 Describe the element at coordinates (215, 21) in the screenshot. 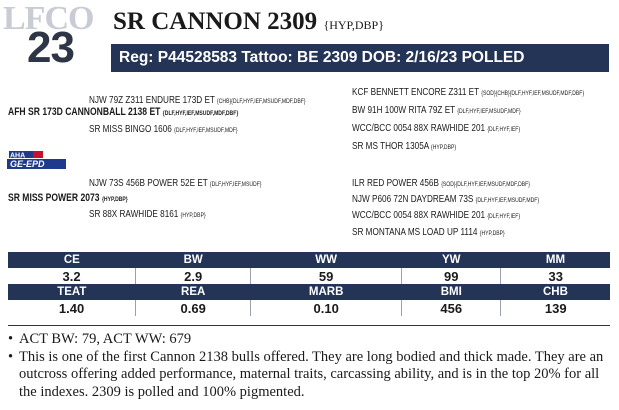

I see `animal-name: SR CANNON 2309` at that location.